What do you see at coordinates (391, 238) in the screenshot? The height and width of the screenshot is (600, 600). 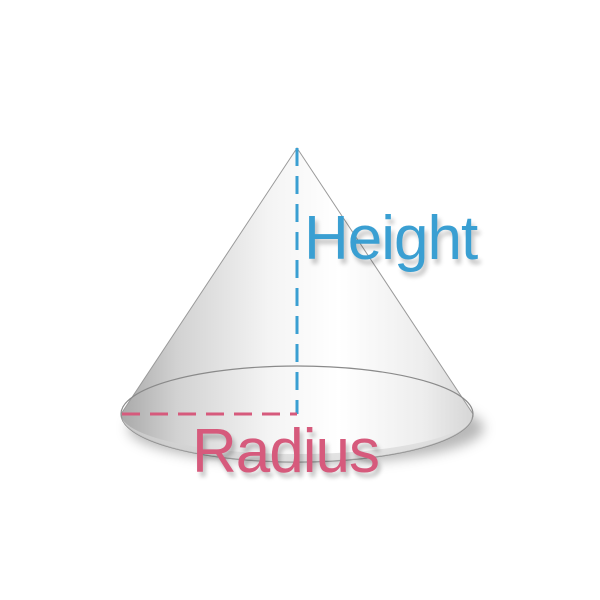 I see `height-label: Height` at bounding box center [391, 238].